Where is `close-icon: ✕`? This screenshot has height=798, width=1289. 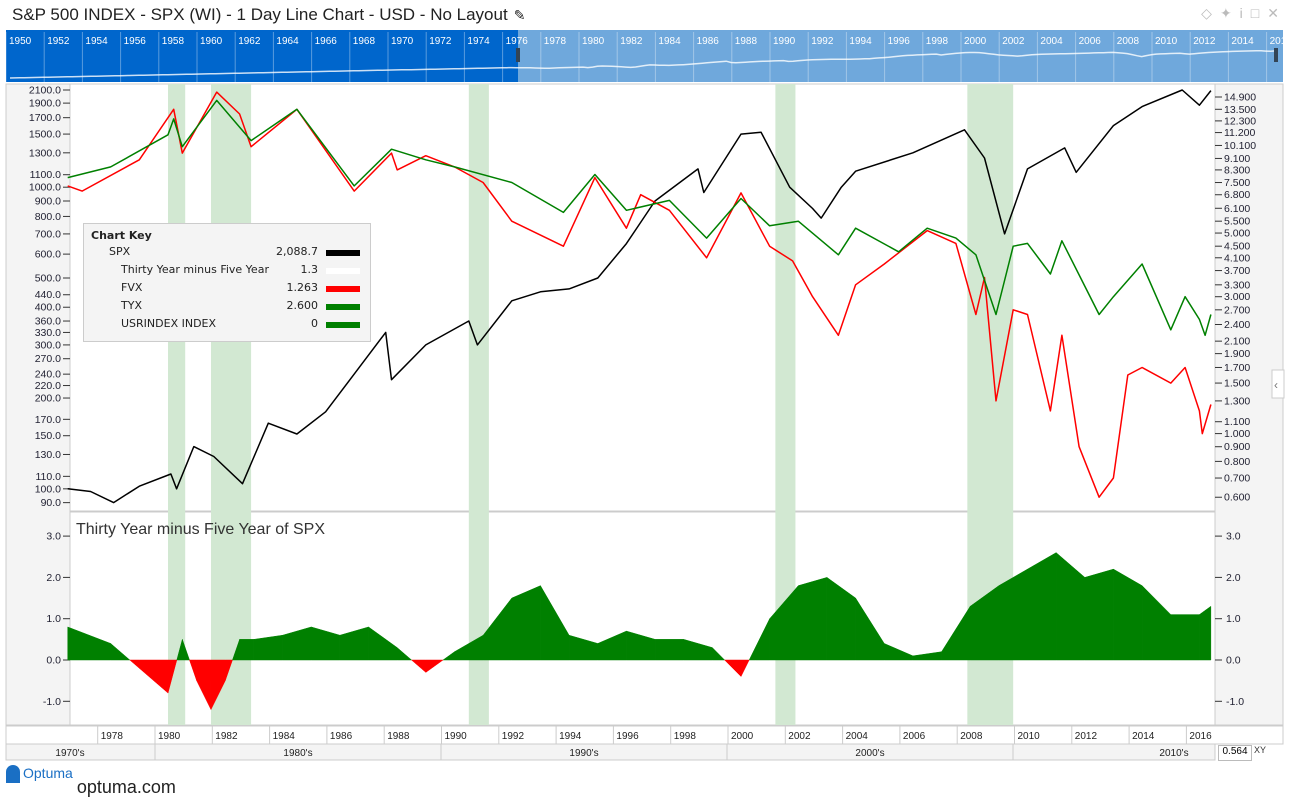
close-icon: ✕ is located at coordinates (1273, 13).